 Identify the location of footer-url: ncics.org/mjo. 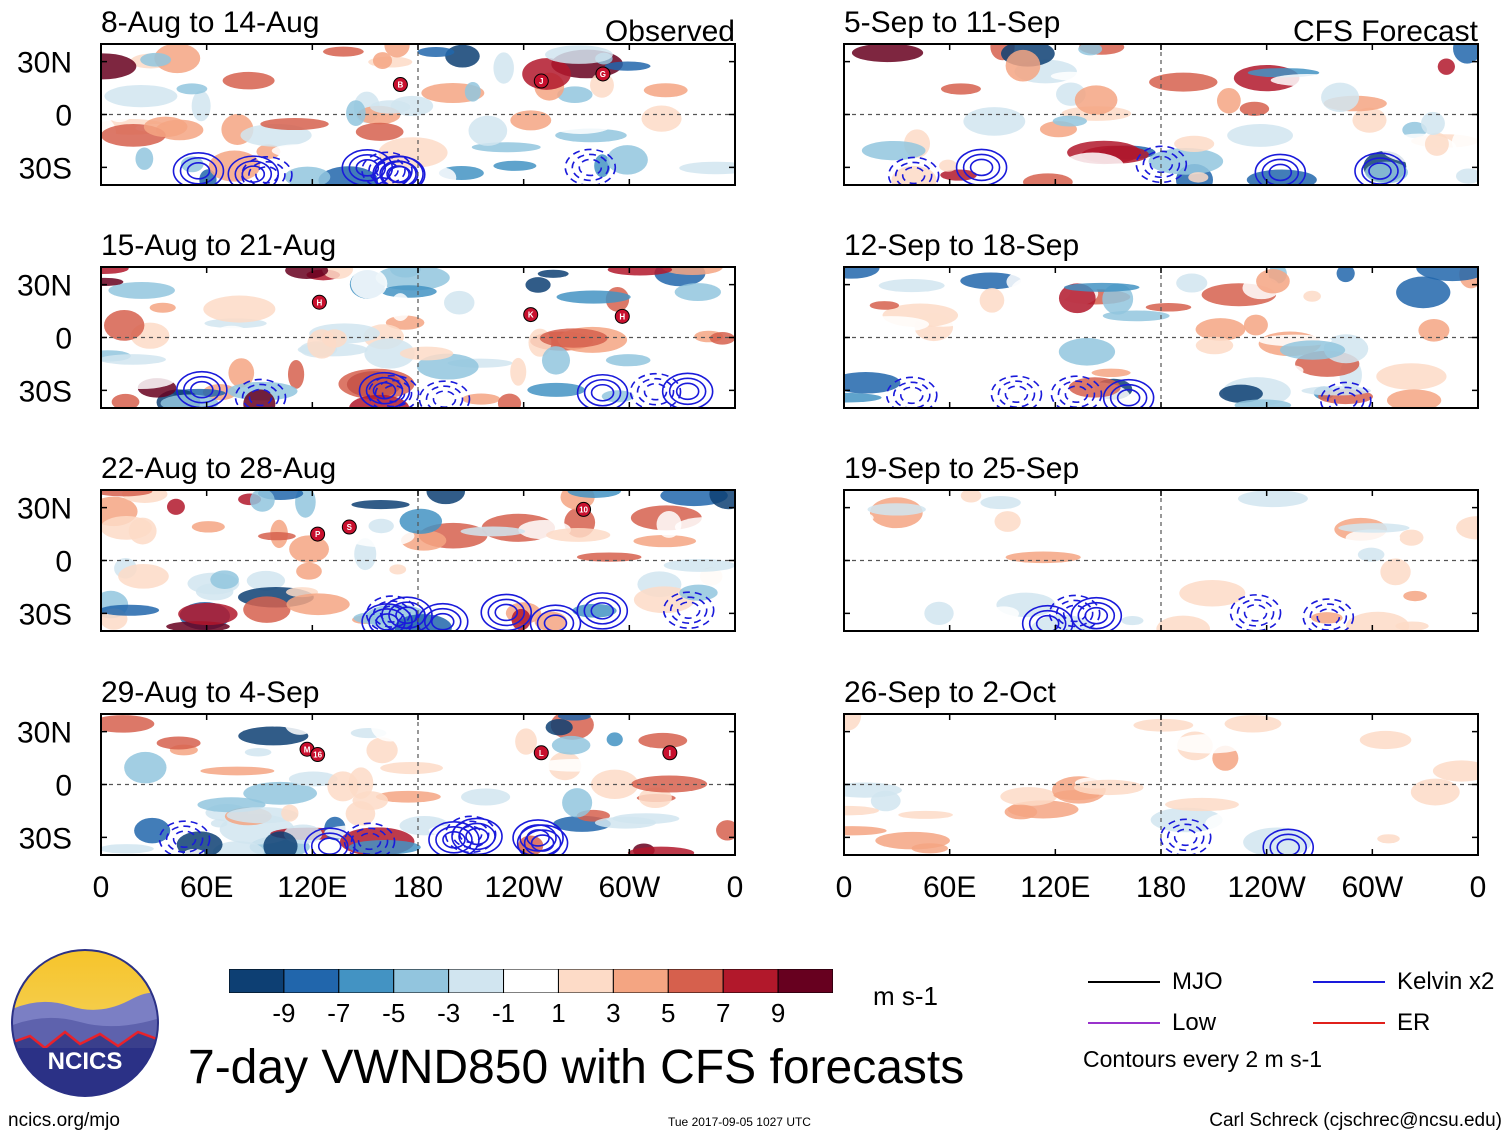
(64, 1120).